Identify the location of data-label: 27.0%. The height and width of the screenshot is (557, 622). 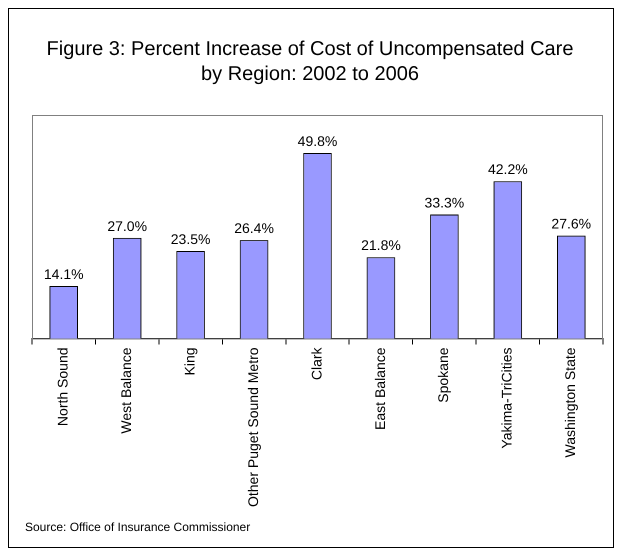
(127, 226).